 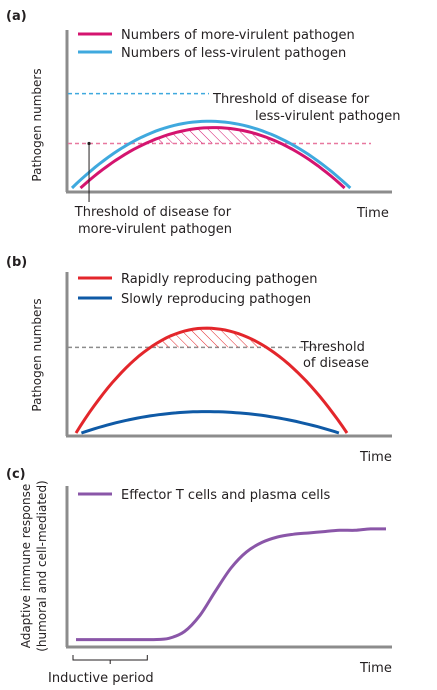 I want to click on panel-a-series-less-virulent, so click(x=211, y=154).